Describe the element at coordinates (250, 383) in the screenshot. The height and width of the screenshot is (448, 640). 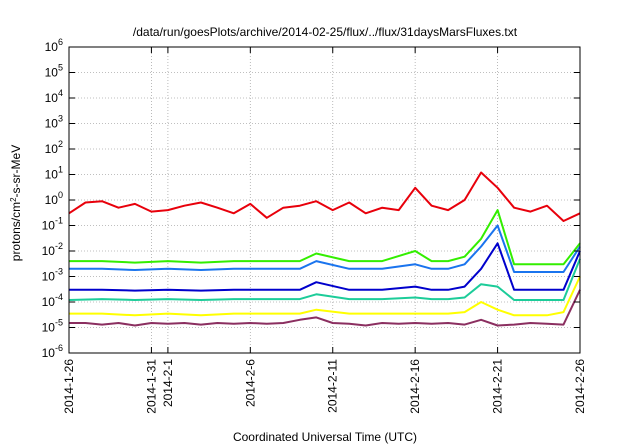
I see `x-tick-label: 2014-2-6` at that location.